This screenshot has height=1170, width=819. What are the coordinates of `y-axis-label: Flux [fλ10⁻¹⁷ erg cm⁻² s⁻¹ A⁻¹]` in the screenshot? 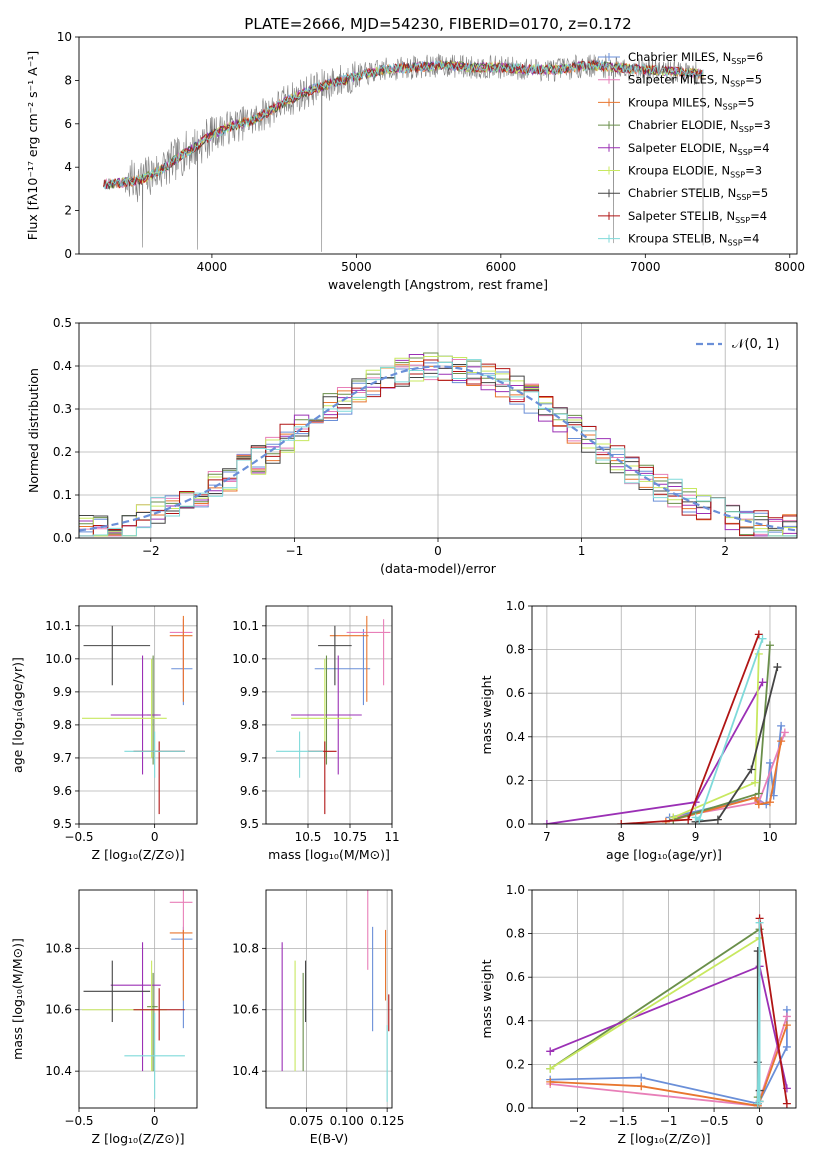 It's located at (32, 145).